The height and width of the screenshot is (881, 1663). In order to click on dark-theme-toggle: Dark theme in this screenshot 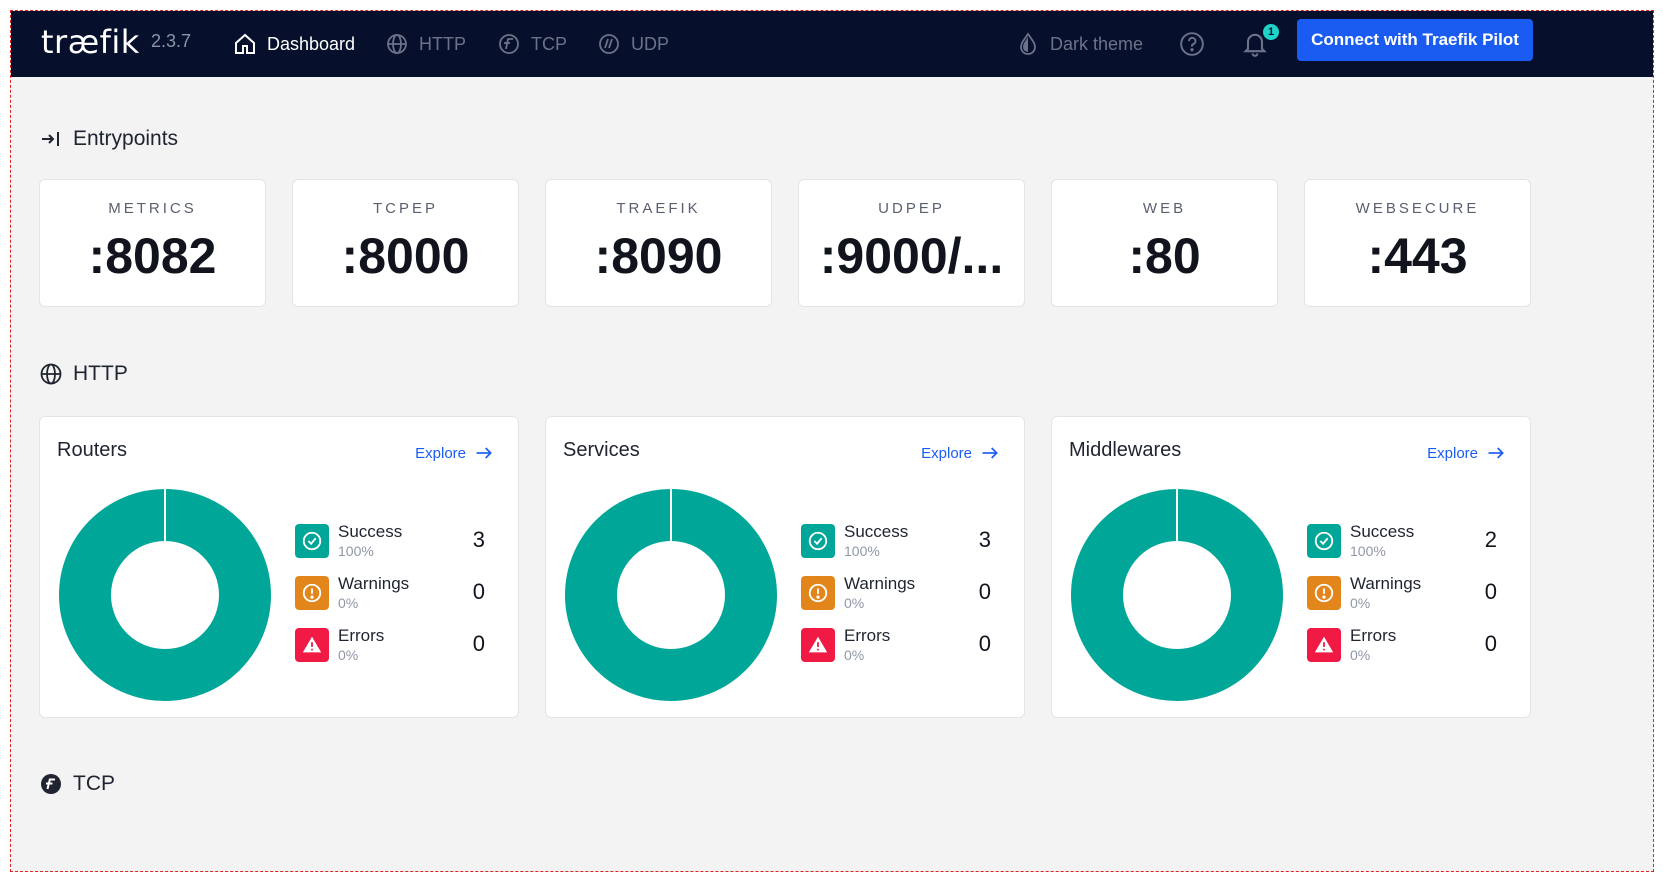, I will do `click(1079, 44)`.